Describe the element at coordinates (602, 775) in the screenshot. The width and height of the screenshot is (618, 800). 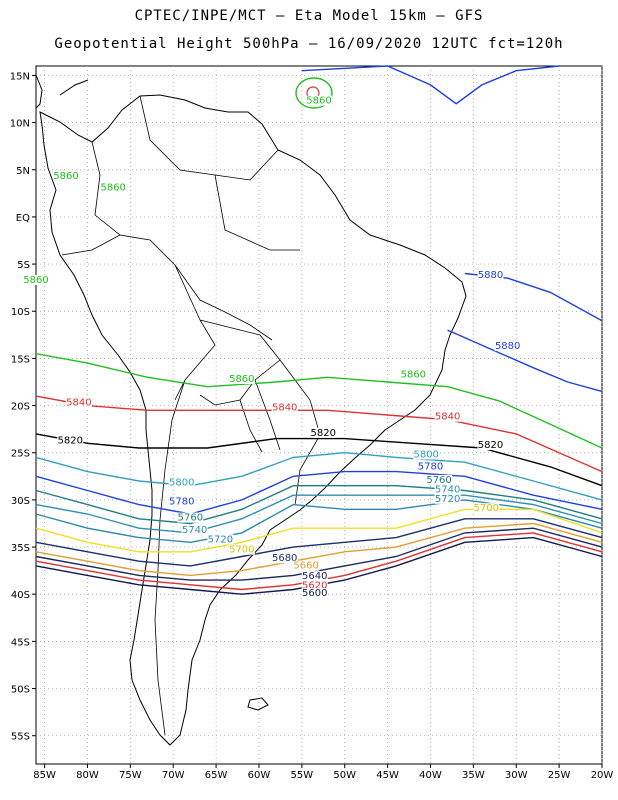
I see `lon-tick-label: 20W` at that location.